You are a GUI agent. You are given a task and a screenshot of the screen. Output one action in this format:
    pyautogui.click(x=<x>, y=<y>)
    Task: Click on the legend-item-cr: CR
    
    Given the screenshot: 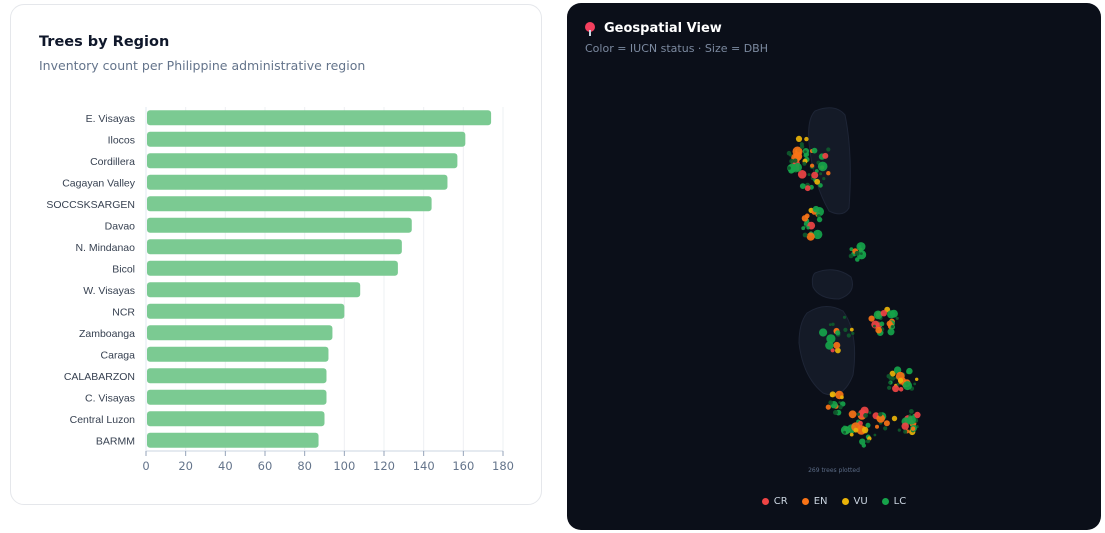 What is the action you would take?
    pyautogui.click(x=774, y=501)
    